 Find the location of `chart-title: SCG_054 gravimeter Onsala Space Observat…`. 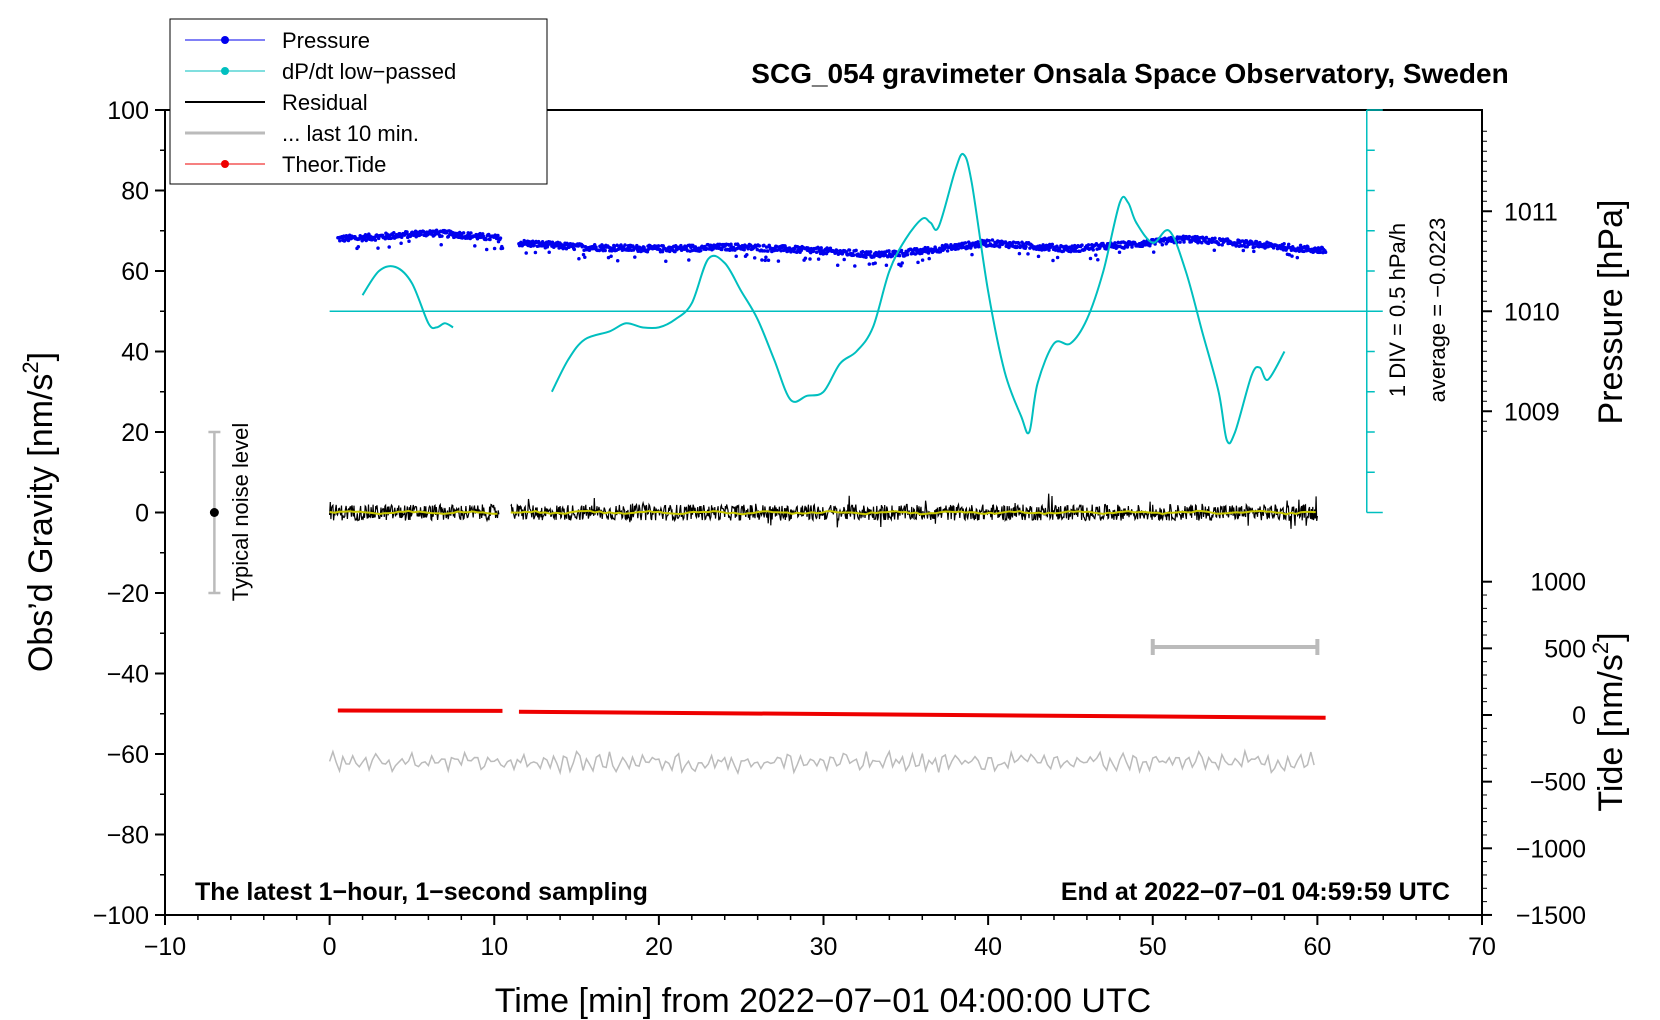

chart-title: SCG_054 gravimeter Onsala Space Observat… is located at coordinates (1129, 73).